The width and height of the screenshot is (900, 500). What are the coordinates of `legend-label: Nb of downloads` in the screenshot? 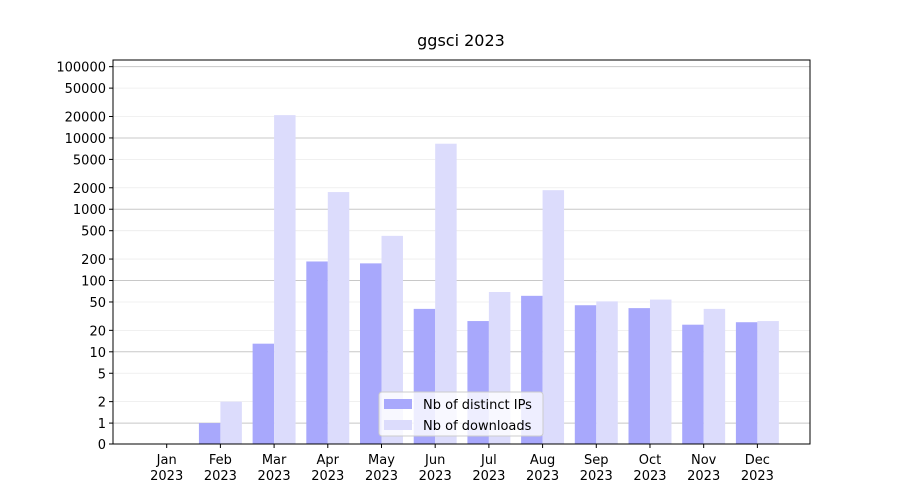 It's located at (477, 426).